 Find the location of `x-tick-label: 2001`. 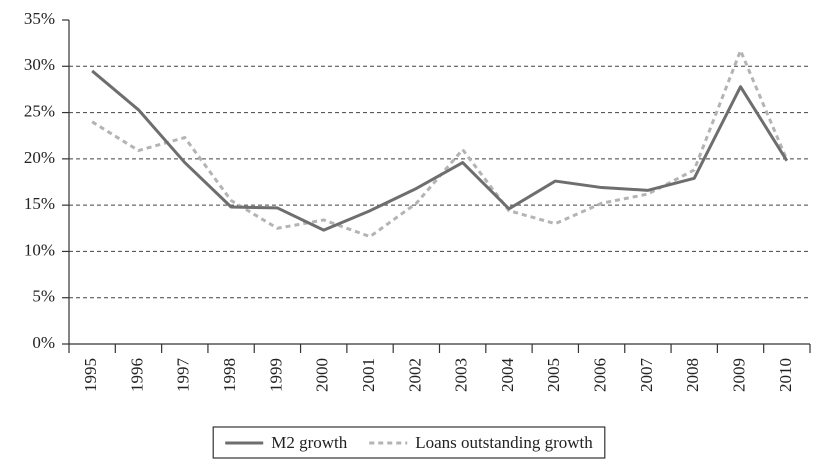

x-tick-label: 2001 is located at coordinates (368, 375).